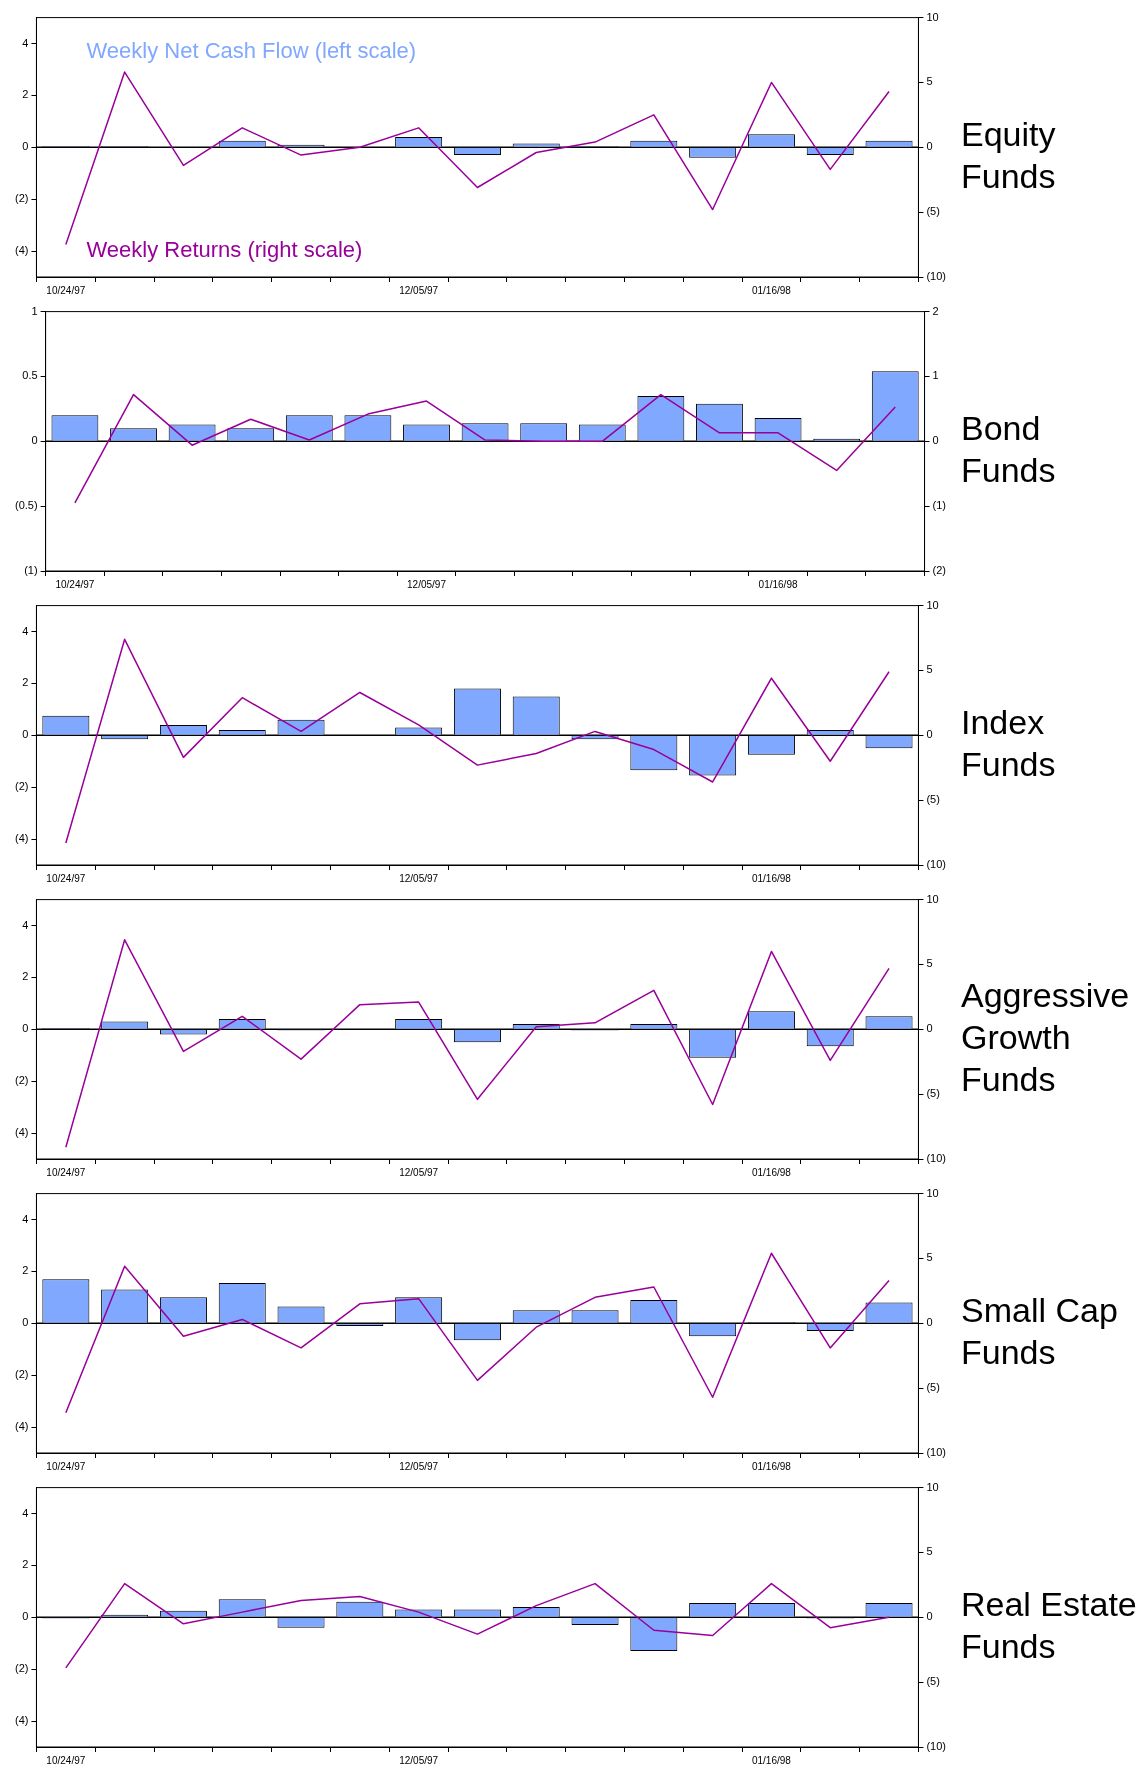 Image resolution: width=1148 pixels, height=1786 pixels. What do you see at coordinates (26, 505) in the screenshot?
I see `y-tick-label: (0.5)` at bounding box center [26, 505].